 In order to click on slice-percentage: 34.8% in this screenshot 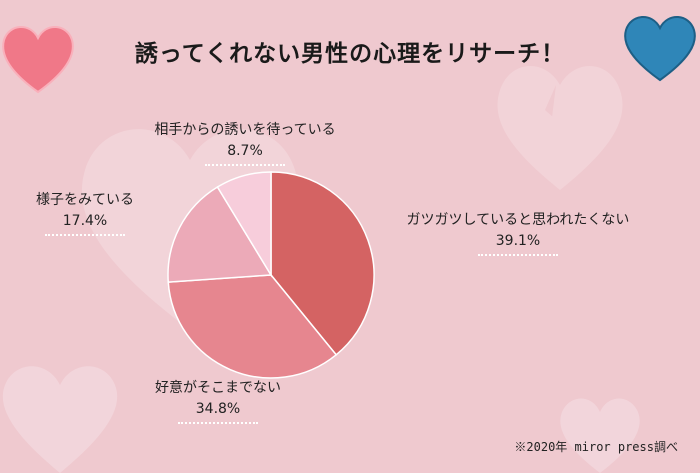, I will do `click(218, 409)`.